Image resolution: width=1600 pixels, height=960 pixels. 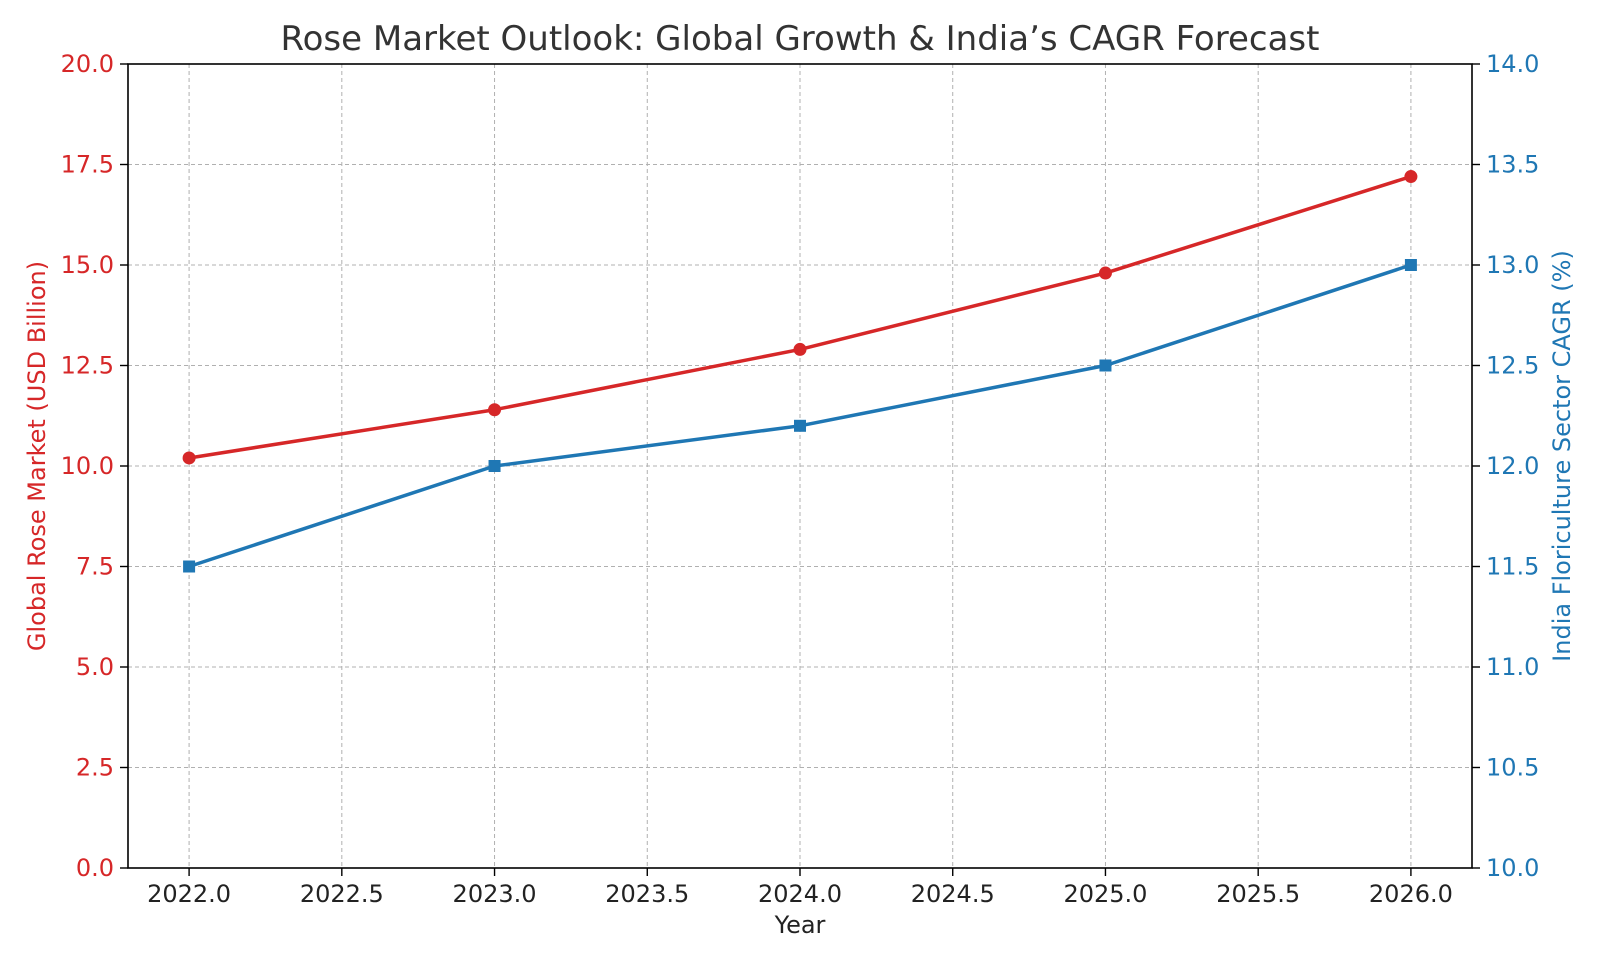 What do you see at coordinates (95, 868) in the screenshot?
I see `left-tick-label: 0.0` at bounding box center [95, 868].